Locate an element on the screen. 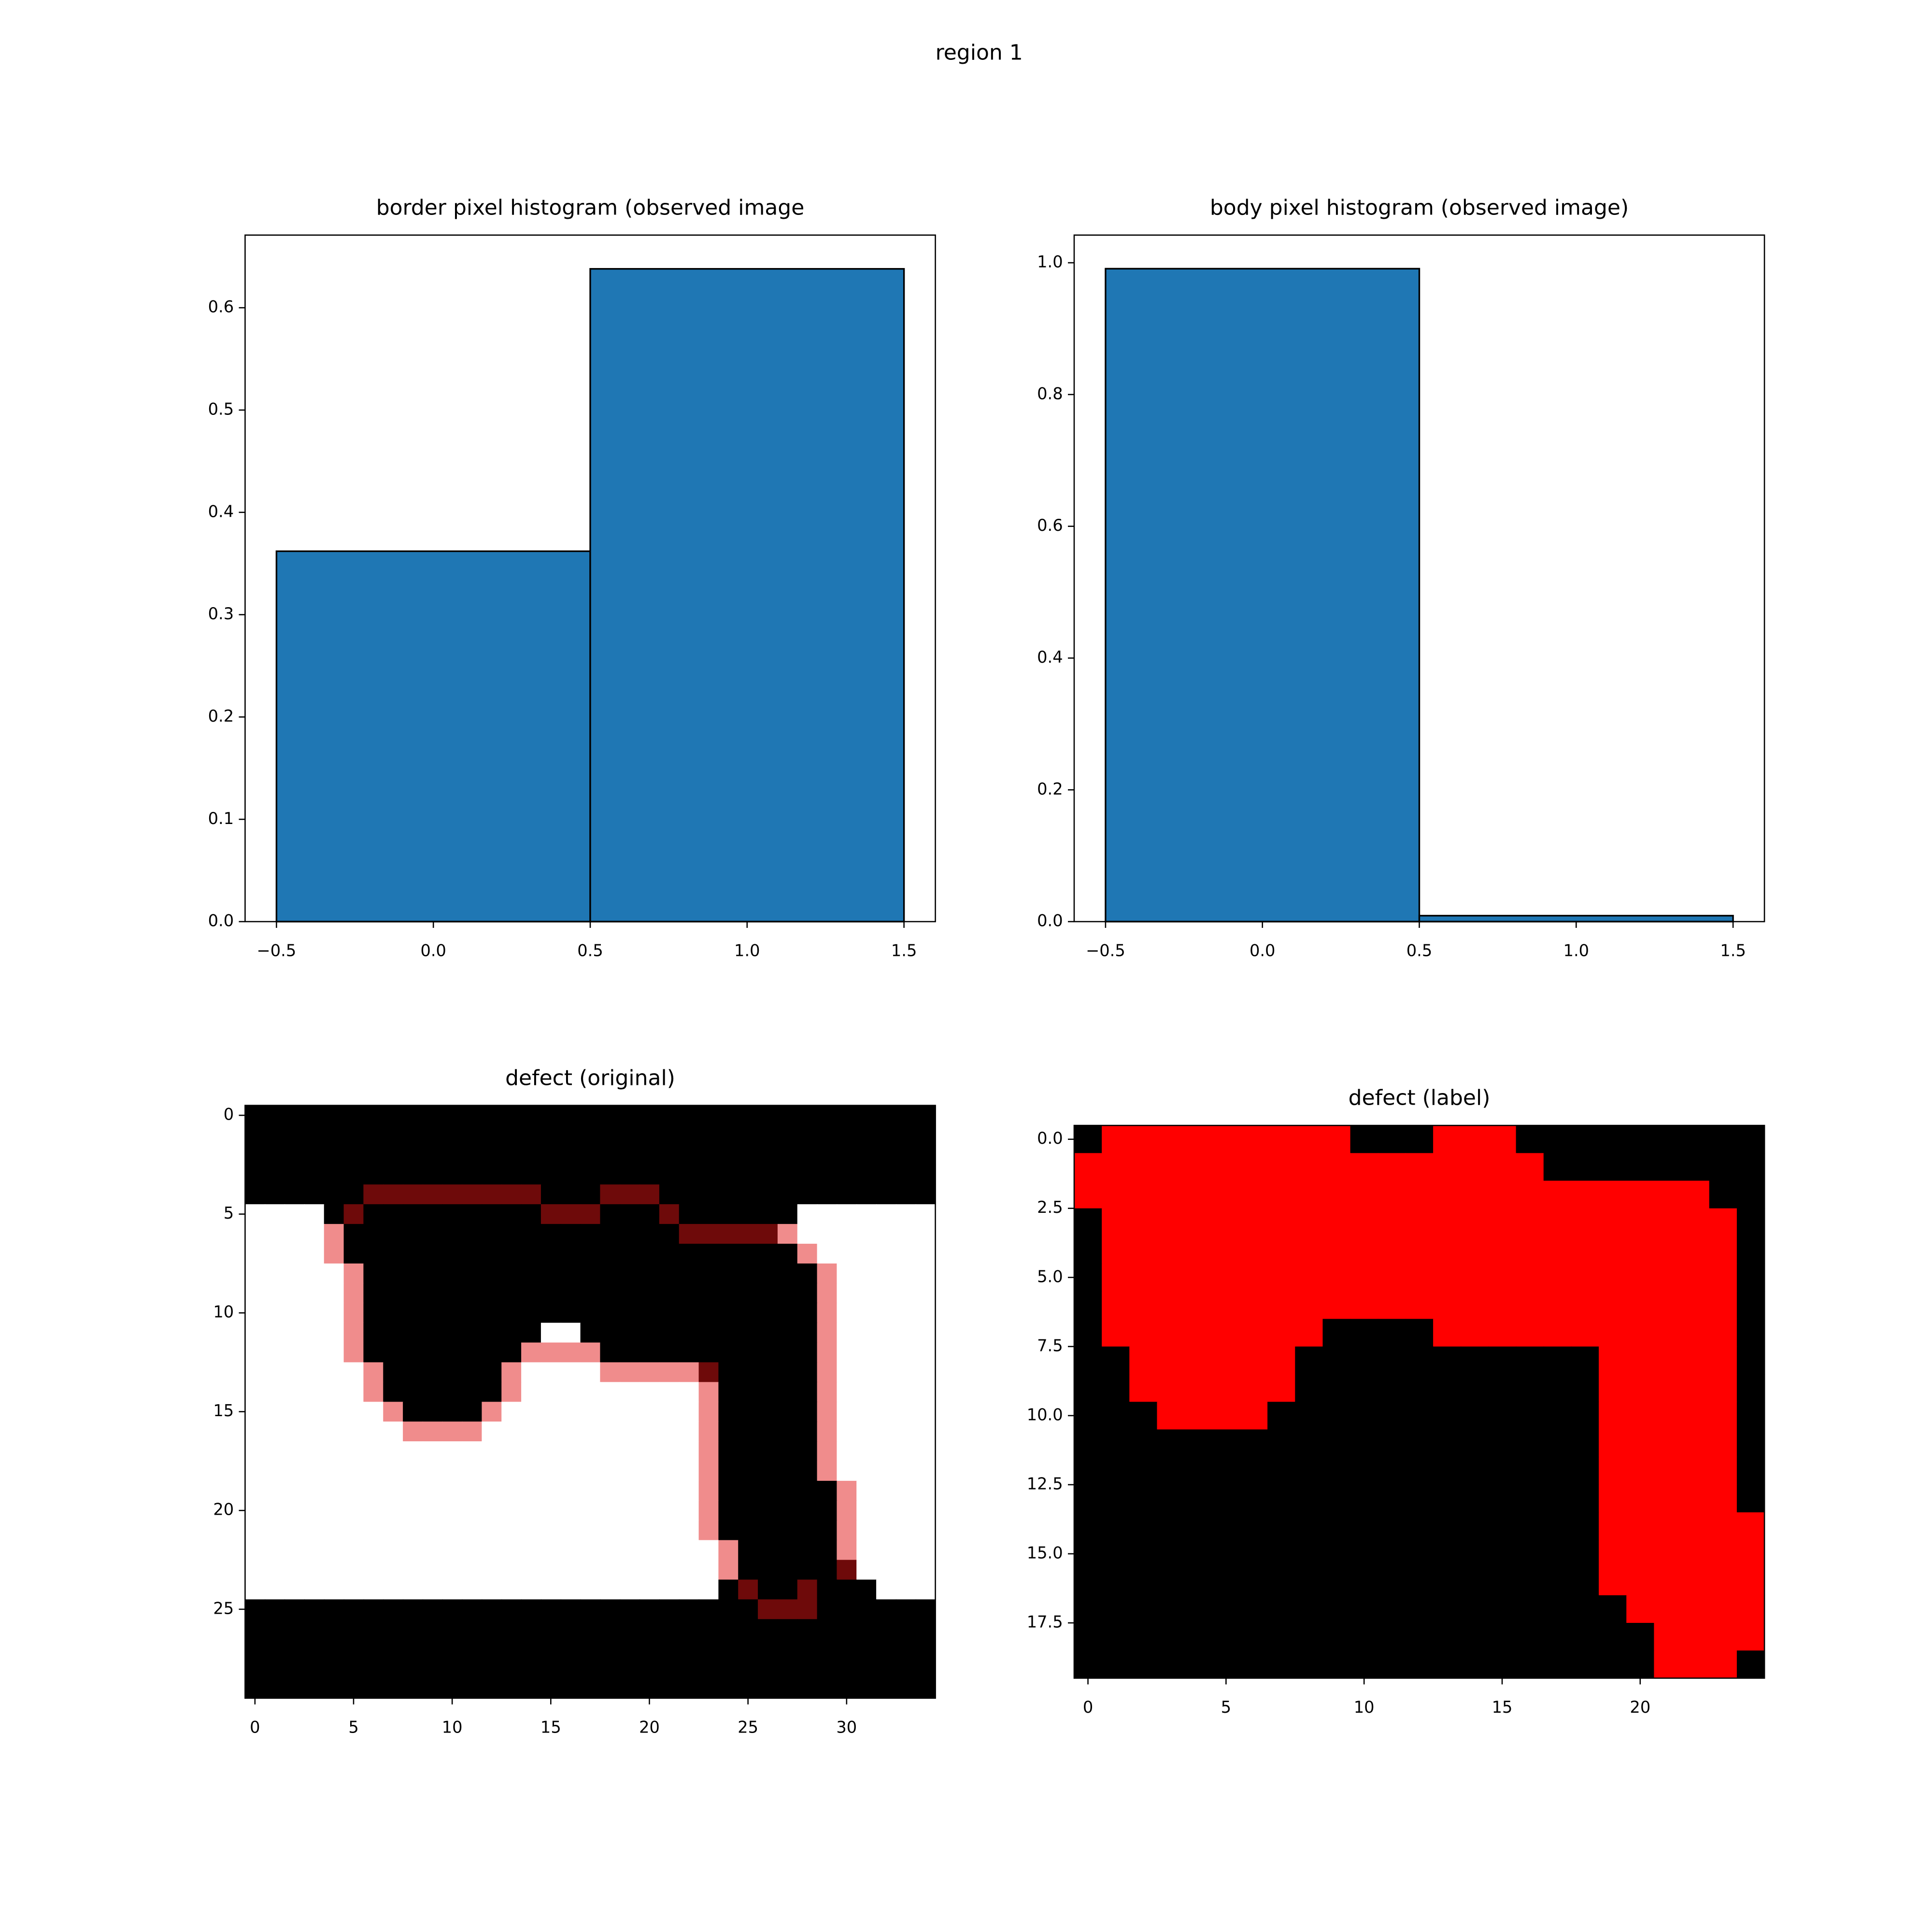 Image resolution: width=1932 pixels, height=1932 pixels. x-tick-label: 1.5 is located at coordinates (1733, 950).